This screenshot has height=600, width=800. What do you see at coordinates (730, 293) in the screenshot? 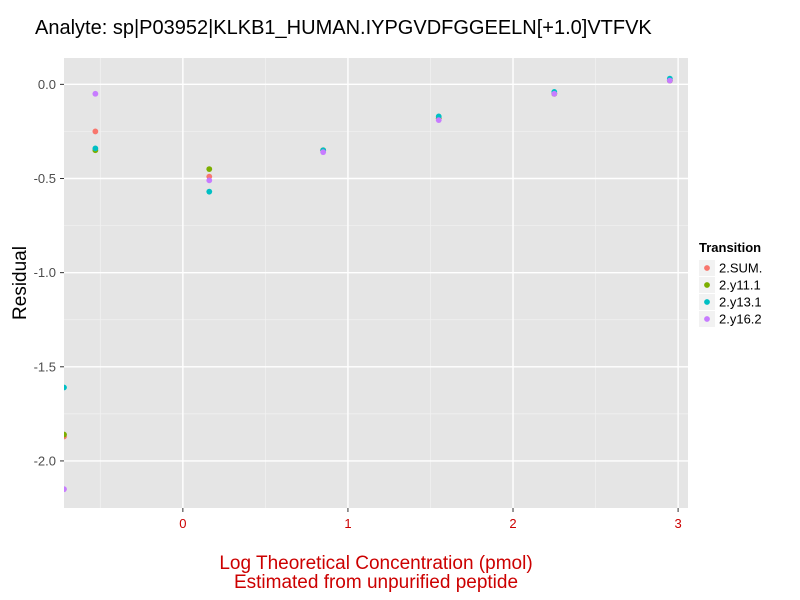
I see `legend-items: 2.SUM. 2.y11.1 2.y13.1 2.y16.2` at bounding box center [730, 293].